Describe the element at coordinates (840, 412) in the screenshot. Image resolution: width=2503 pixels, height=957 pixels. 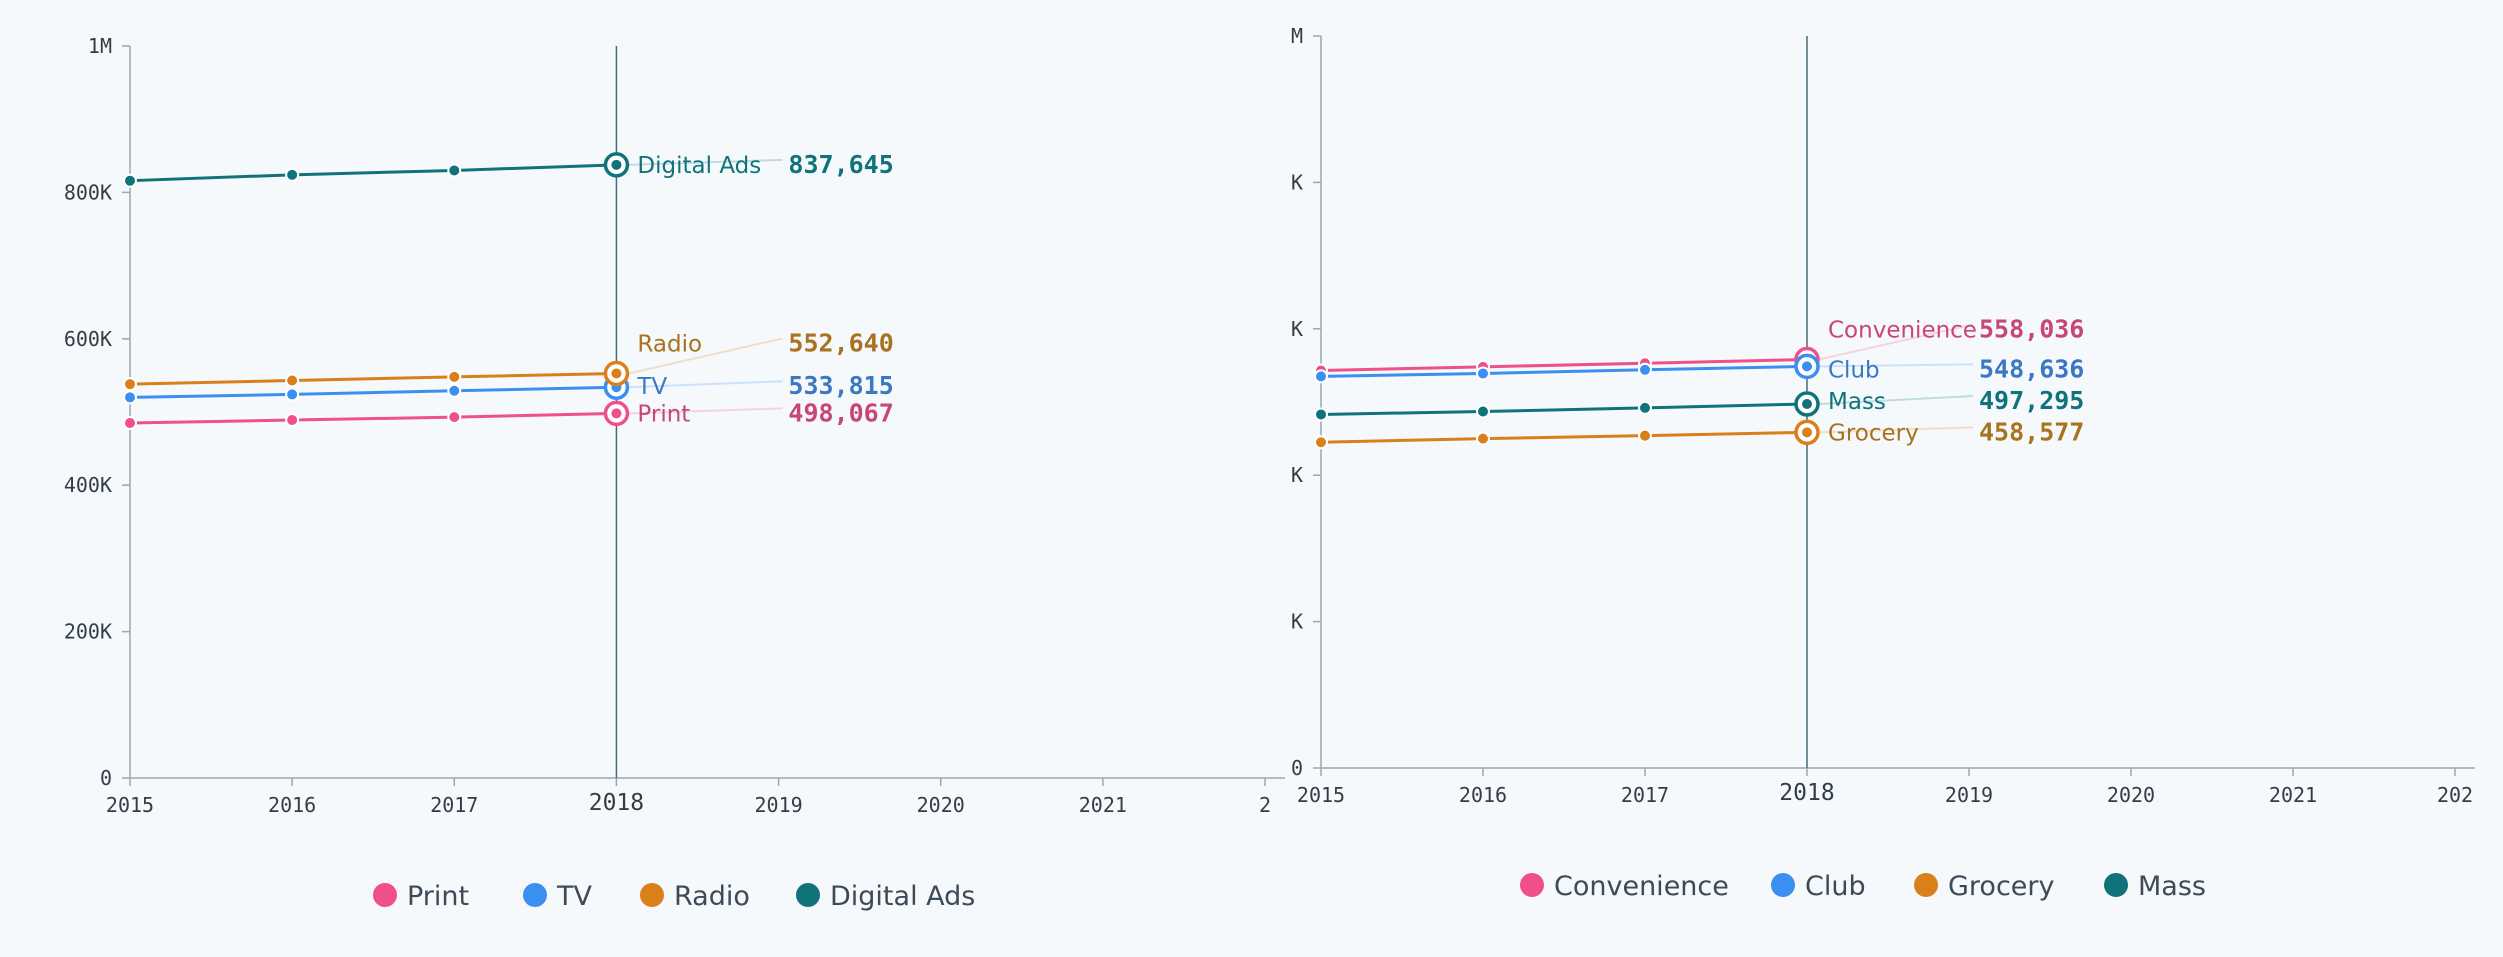
I see `series-value-label: 498,067` at that location.